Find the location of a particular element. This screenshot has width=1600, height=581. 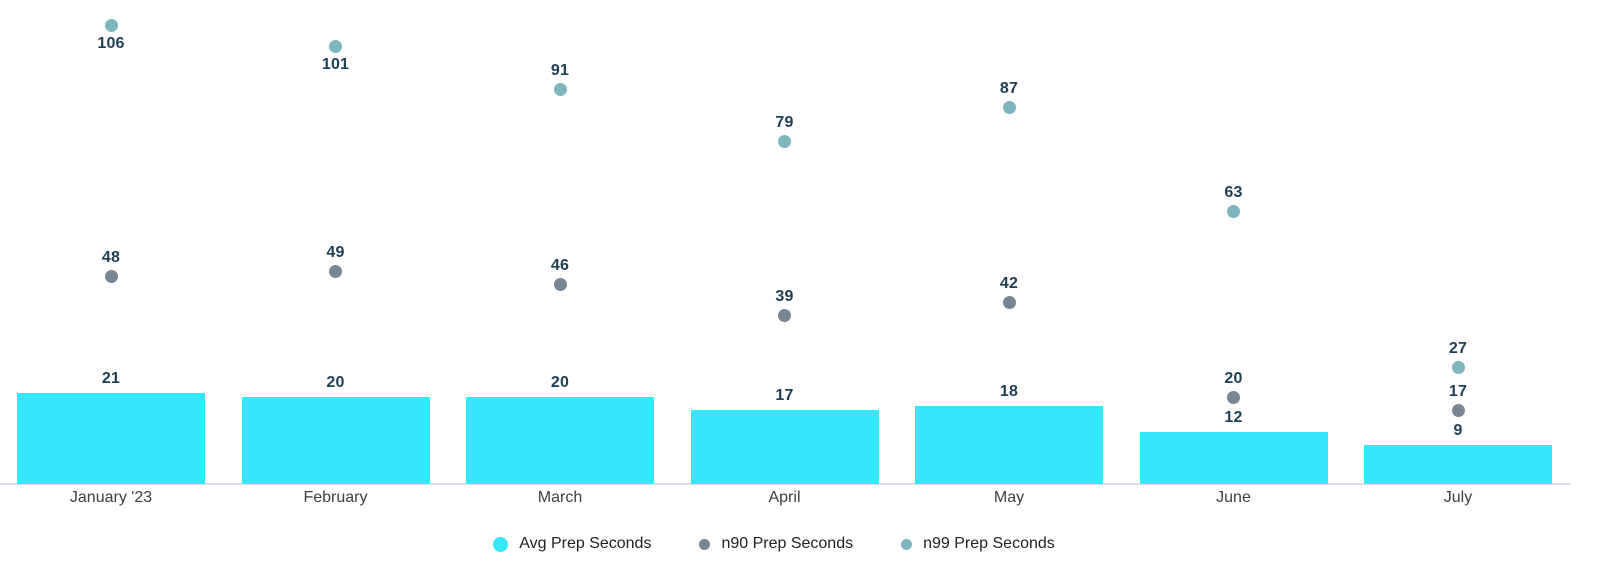

n90-value-label: 39 is located at coordinates (784, 296).